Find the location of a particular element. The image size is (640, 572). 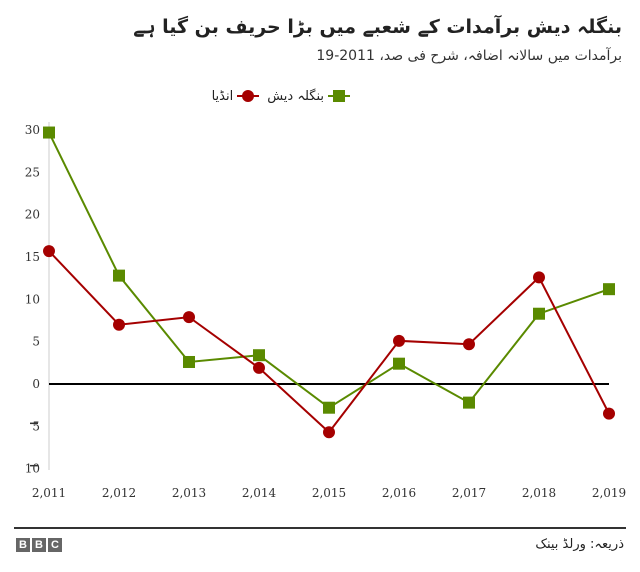

x-tick-label: 2,016 is located at coordinates (399, 493).